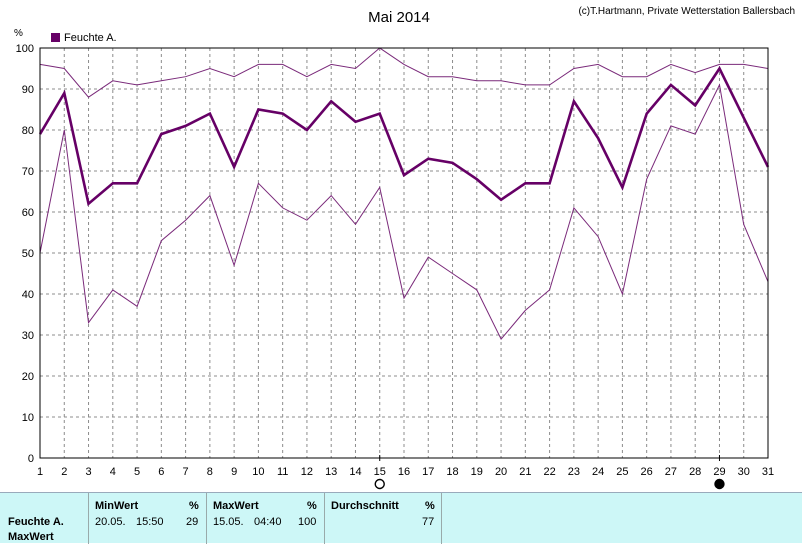 This screenshot has width=802, height=544. What do you see at coordinates (695, 472) in the screenshot?
I see `x-tick-label: 28` at bounding box center [695, 472].